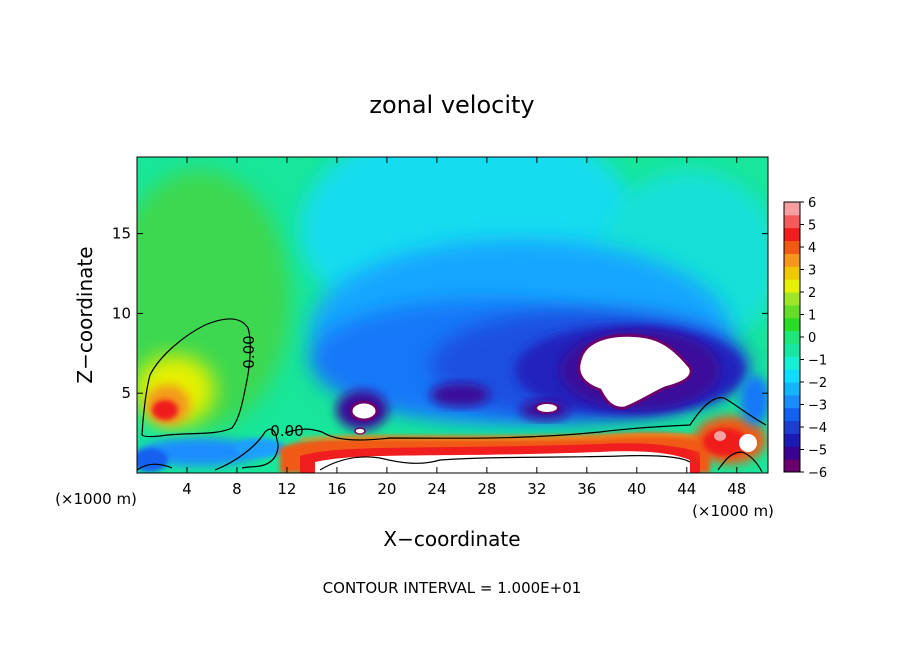 The width and height of the screenshot is (904, 654). What do you see at coordinates (237, 489) in the screenshot?
I see `x-tick-label: 8` at bounding box center [237, 489].